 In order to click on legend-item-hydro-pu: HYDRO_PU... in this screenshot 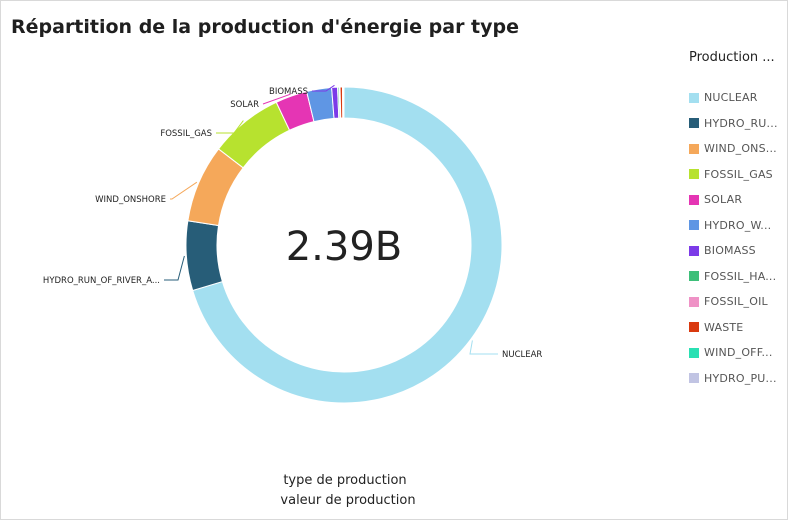, I will do `click(736, 379)`.